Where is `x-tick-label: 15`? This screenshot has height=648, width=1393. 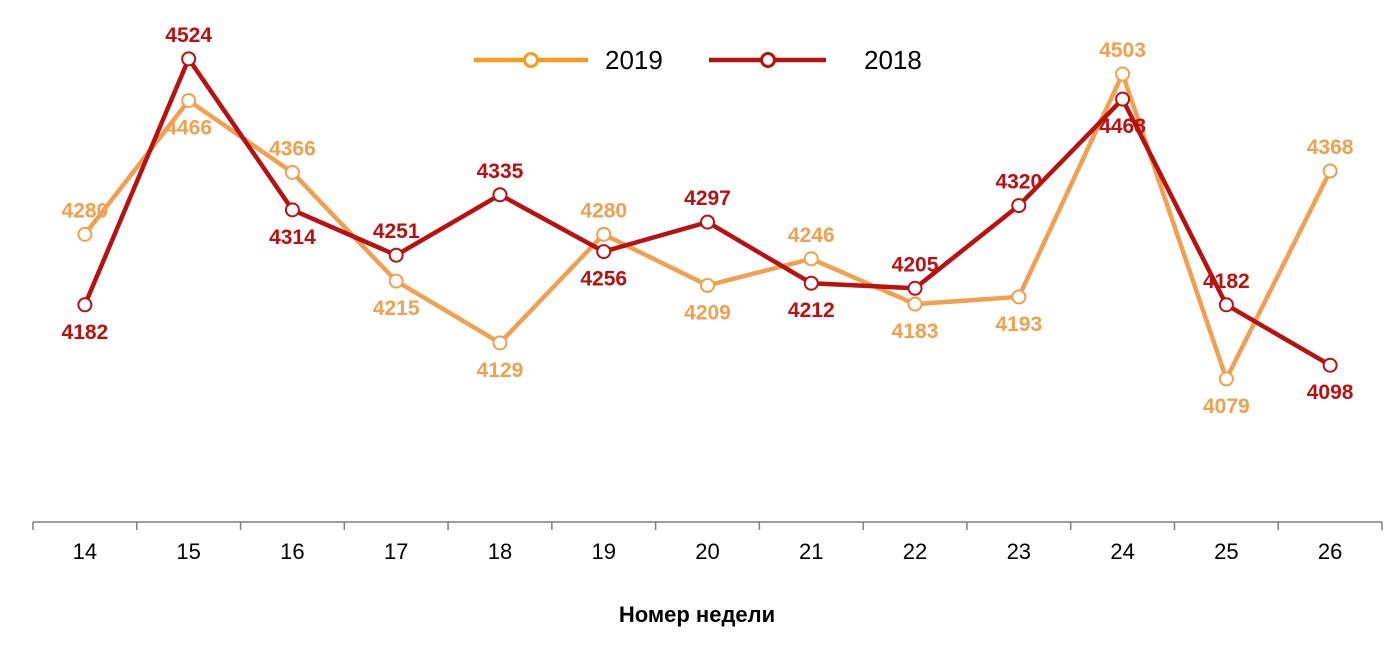 x-tick-label: 15 is located at coordinates (188, 551).